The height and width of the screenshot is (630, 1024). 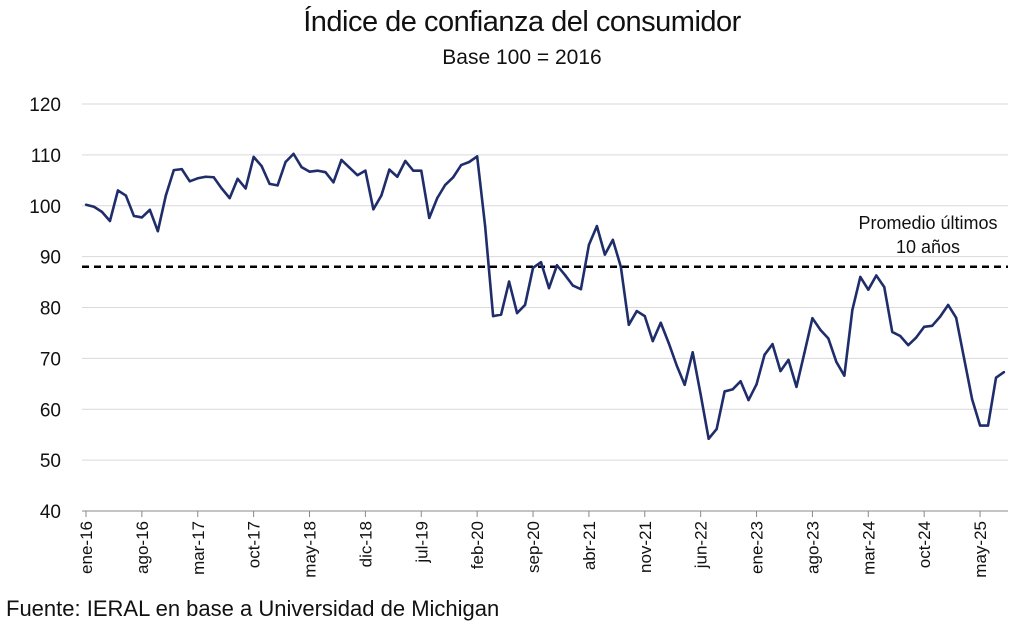 What do you see at coordinates (701, 545) in the screenshot?
I see `x-tick-label: jun-22` at bounding box center [701, 545].